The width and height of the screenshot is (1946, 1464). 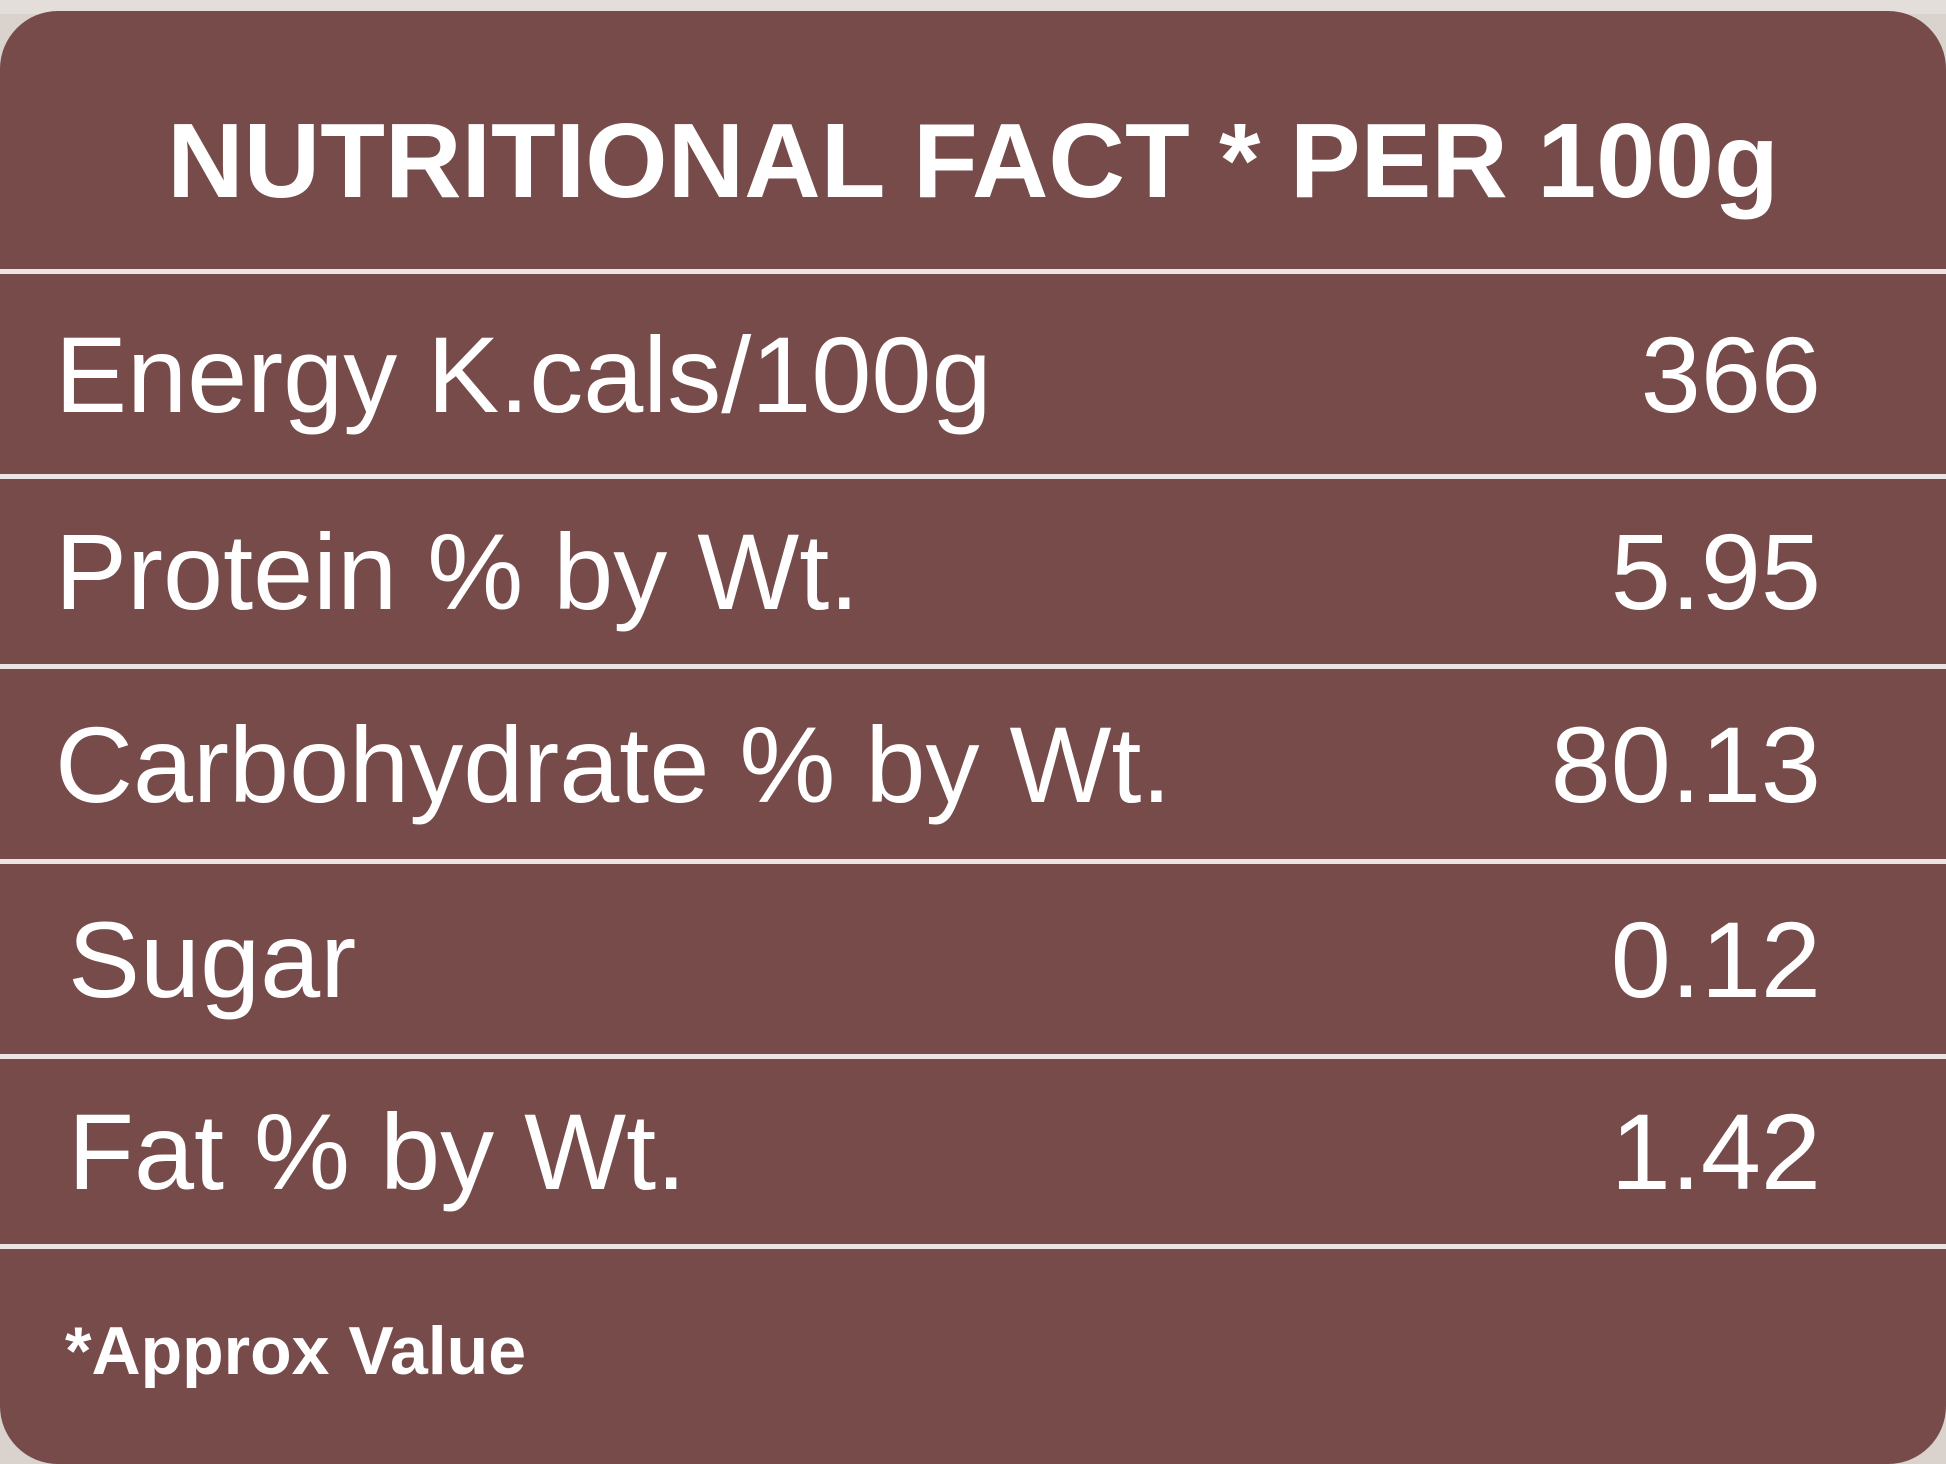 What do you see at coordinates (973, 959) in the screenshot?
I see `table-row-sugar: Sugar 0.12` at bounding box center [973, 959].